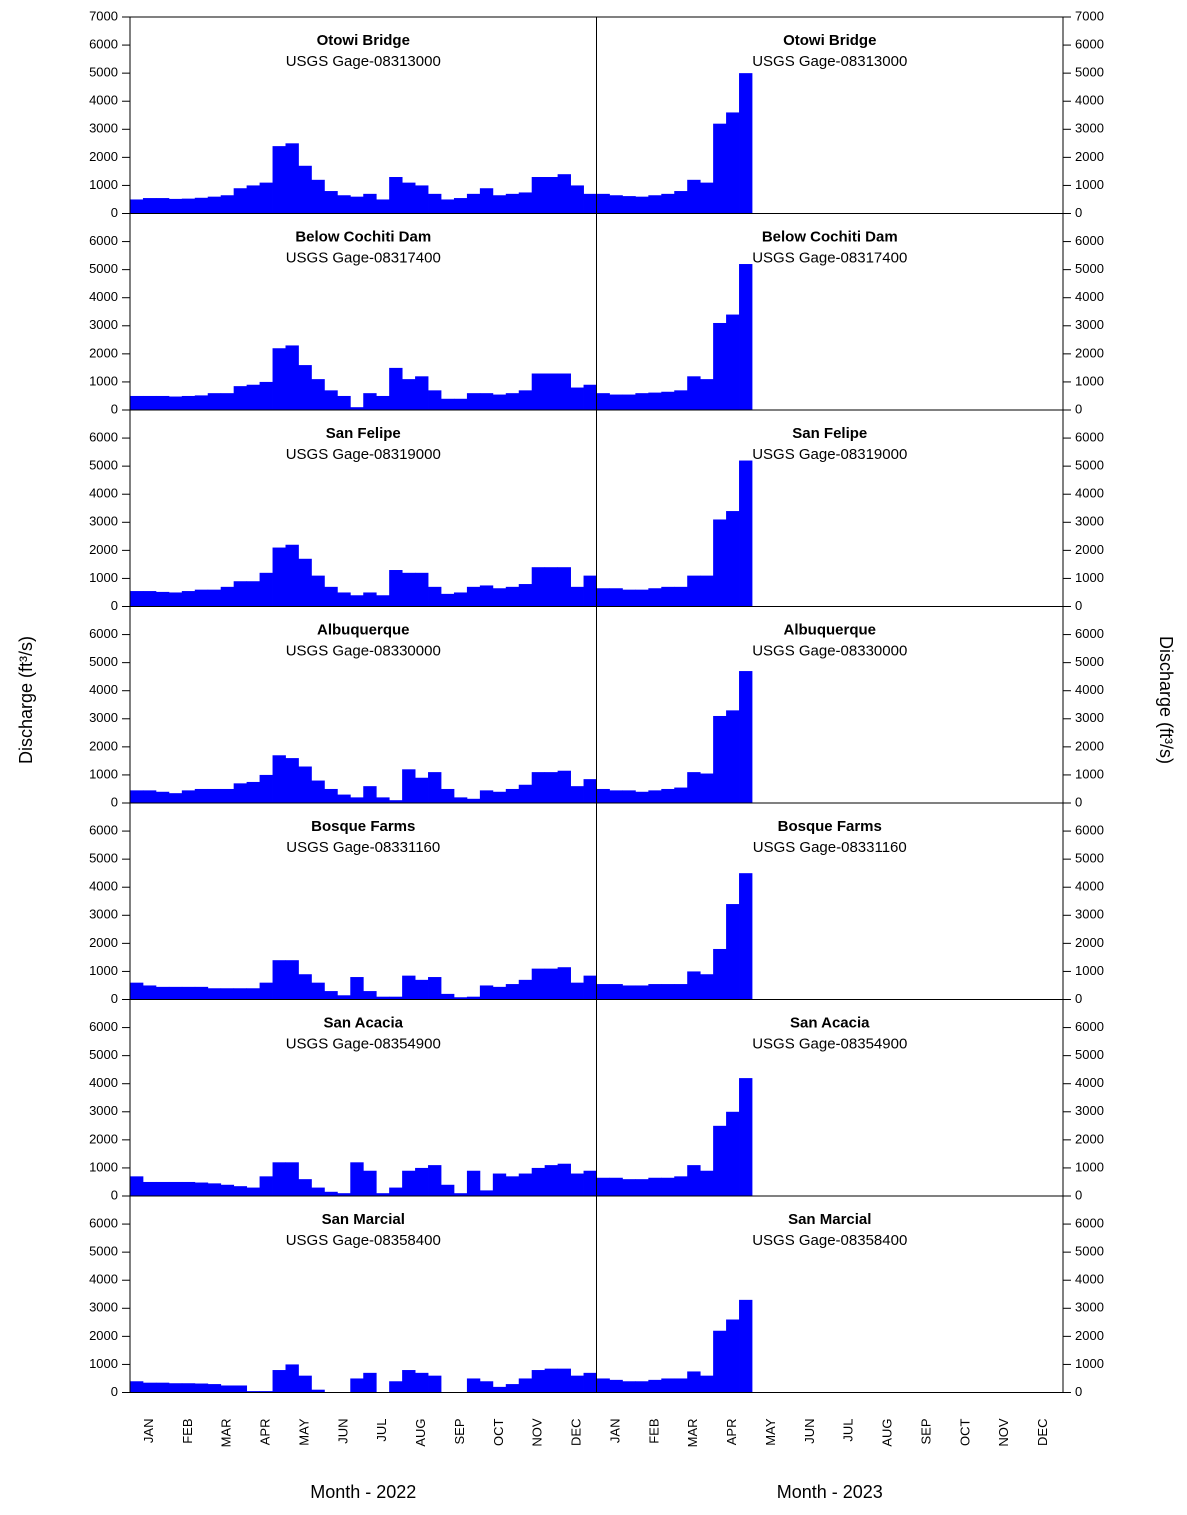 The image size is (1187, 1515). I want to click on panel-subtitle: USGS Gage-08313000, so click(363, 61).